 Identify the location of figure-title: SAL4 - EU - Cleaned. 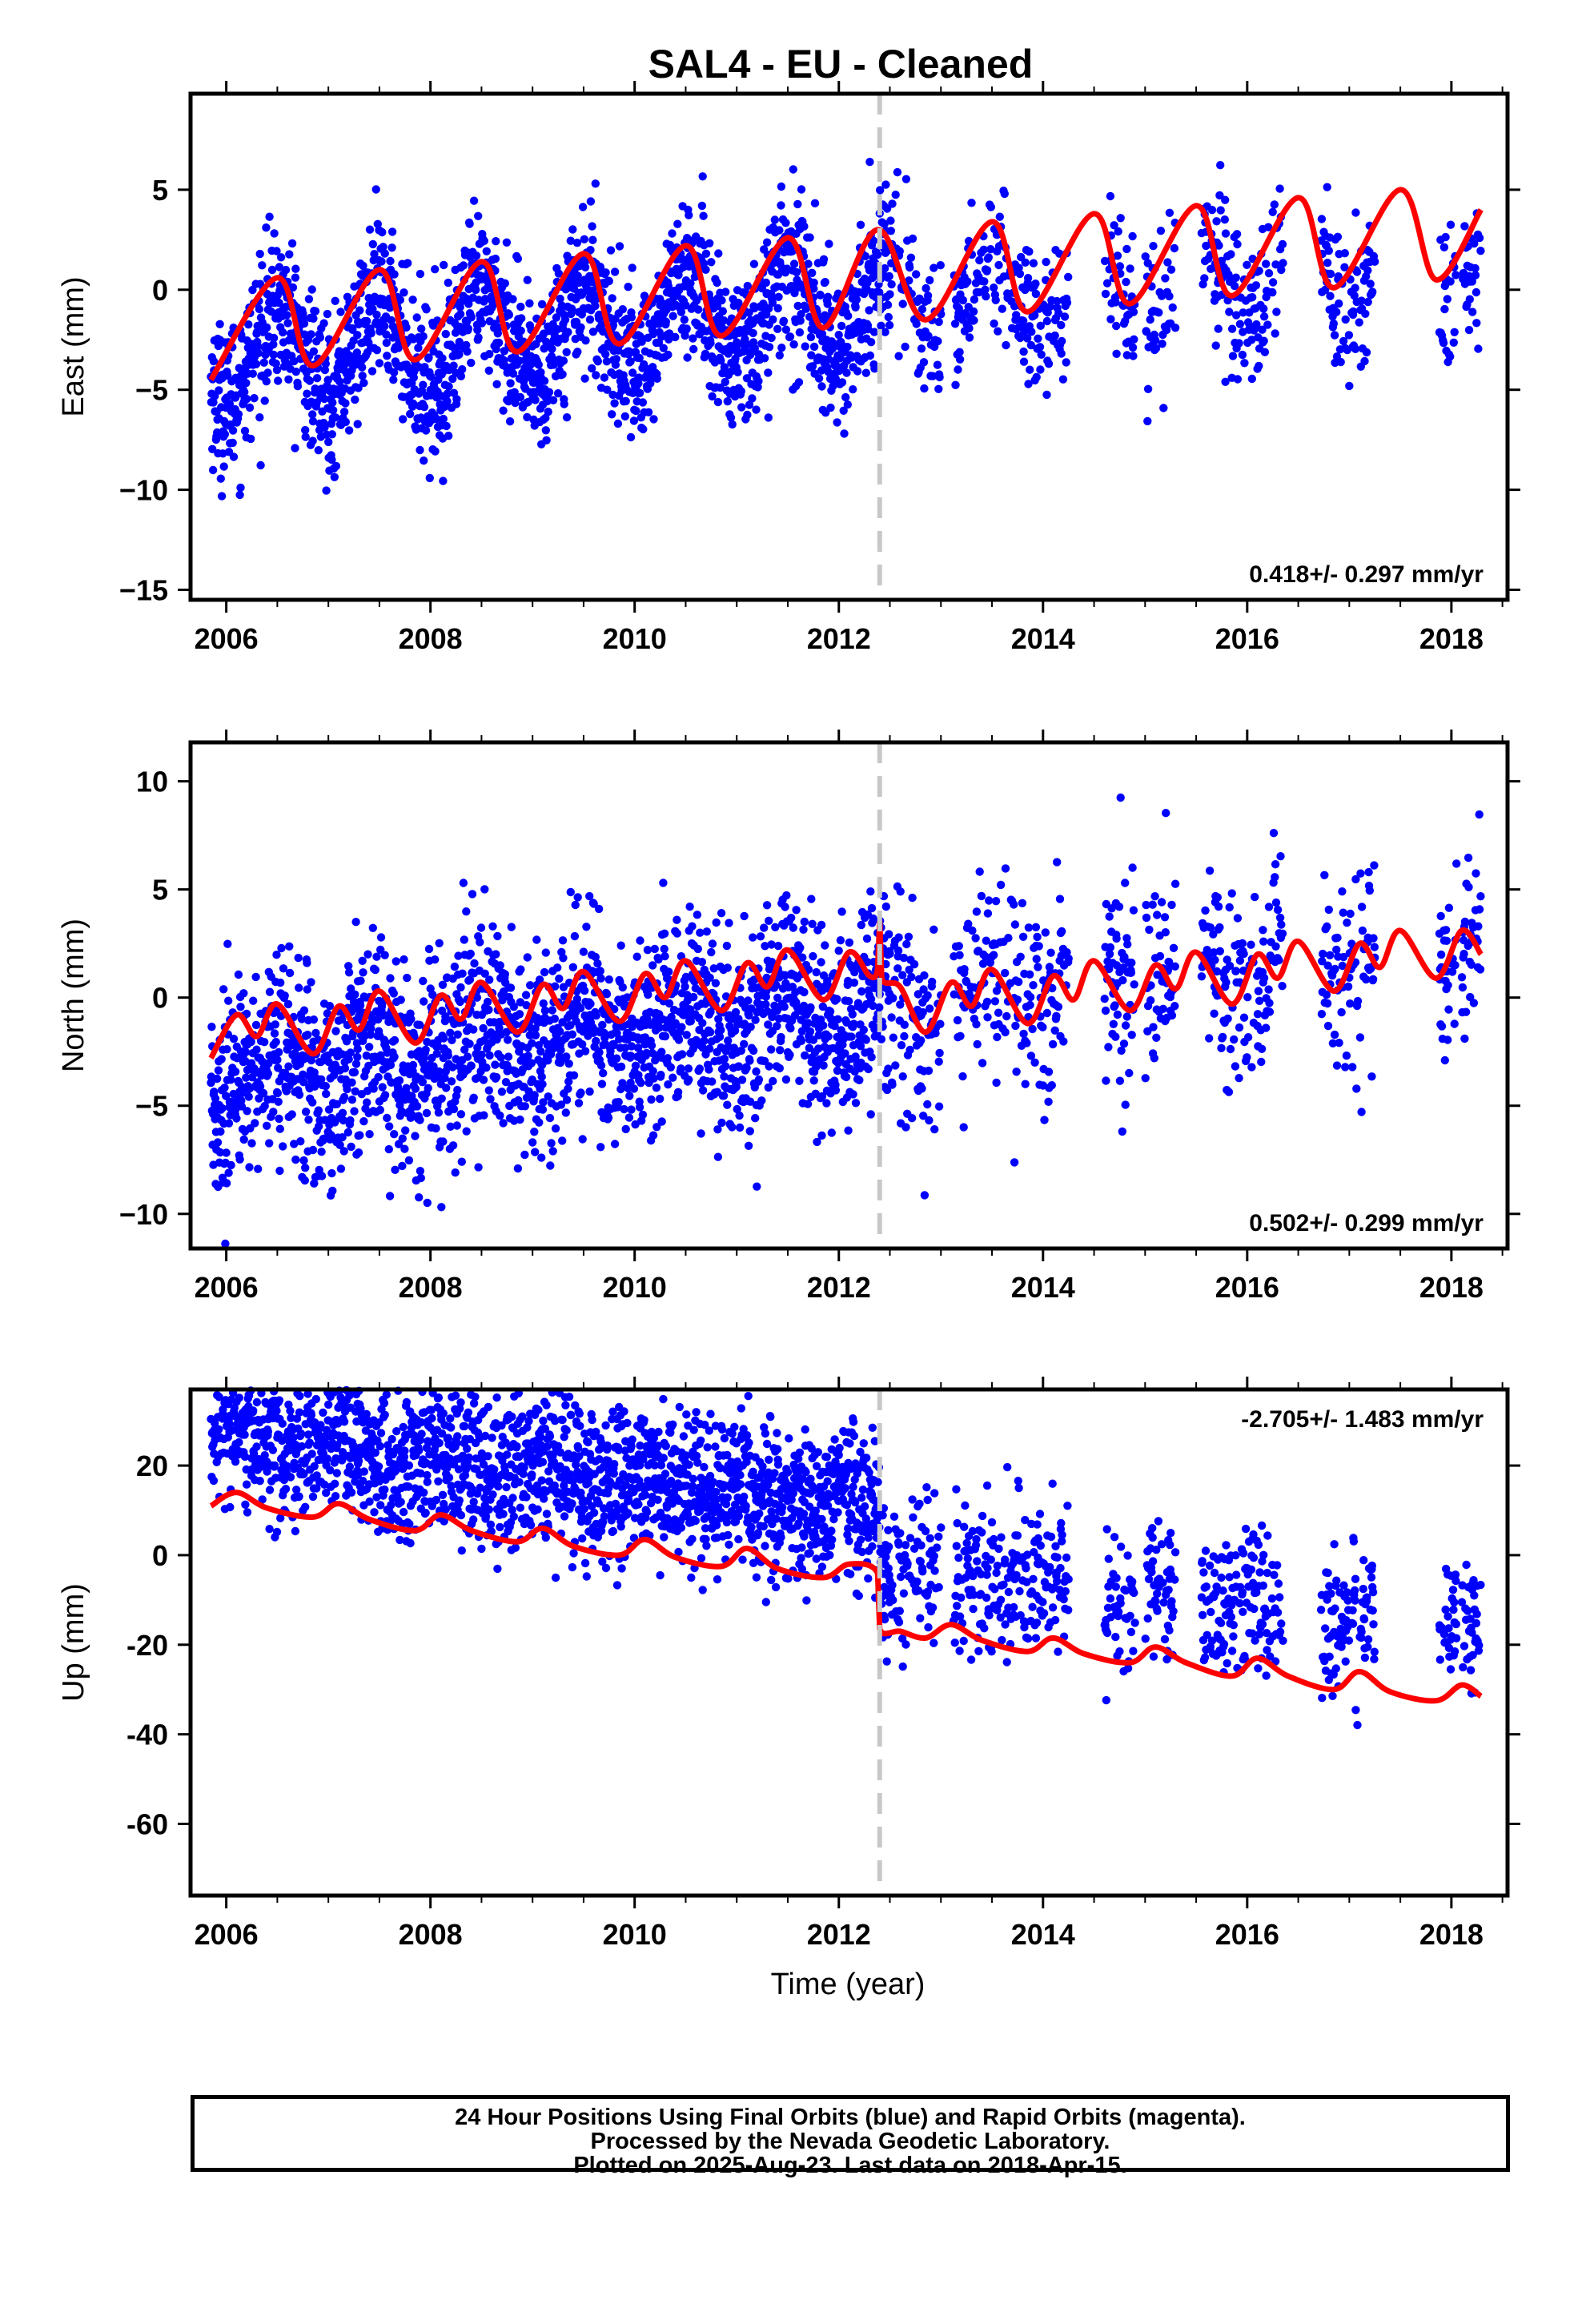
(841, 64).